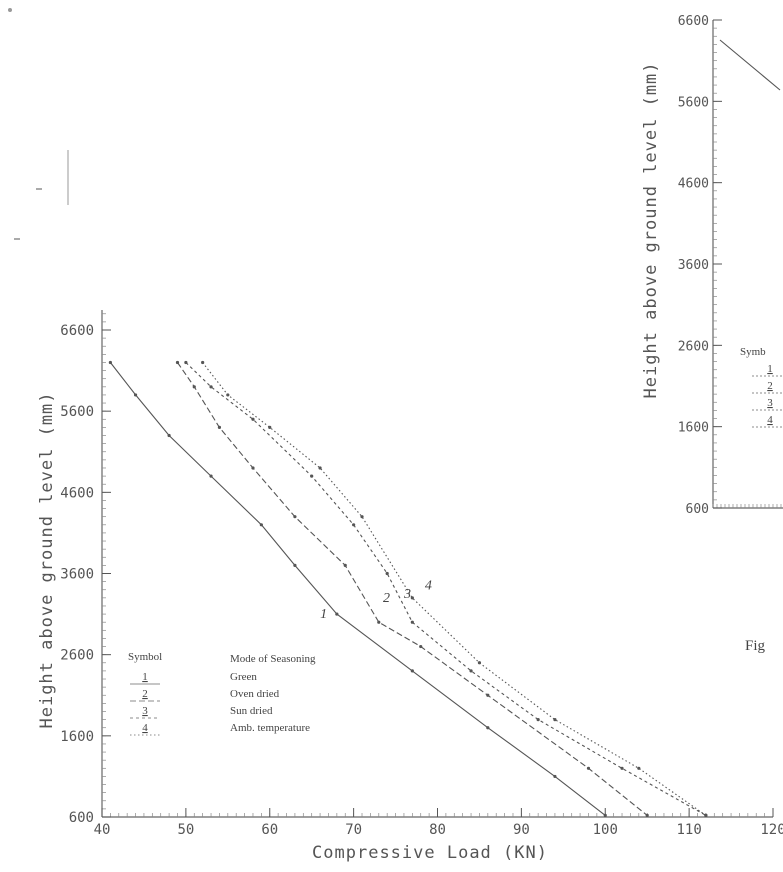  What do you see at coordinates (693, 428) in the screenshot?
I see `chart-2-y-tick-label: 1600` at bounding box center [693, 428].